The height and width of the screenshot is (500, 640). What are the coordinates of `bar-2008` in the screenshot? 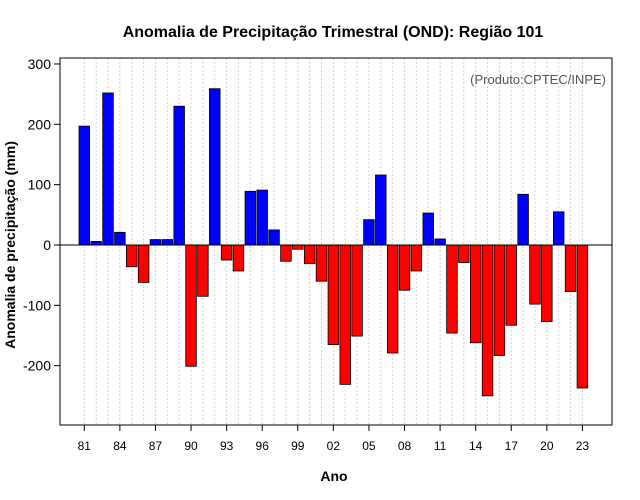 It's located at (404, 267).